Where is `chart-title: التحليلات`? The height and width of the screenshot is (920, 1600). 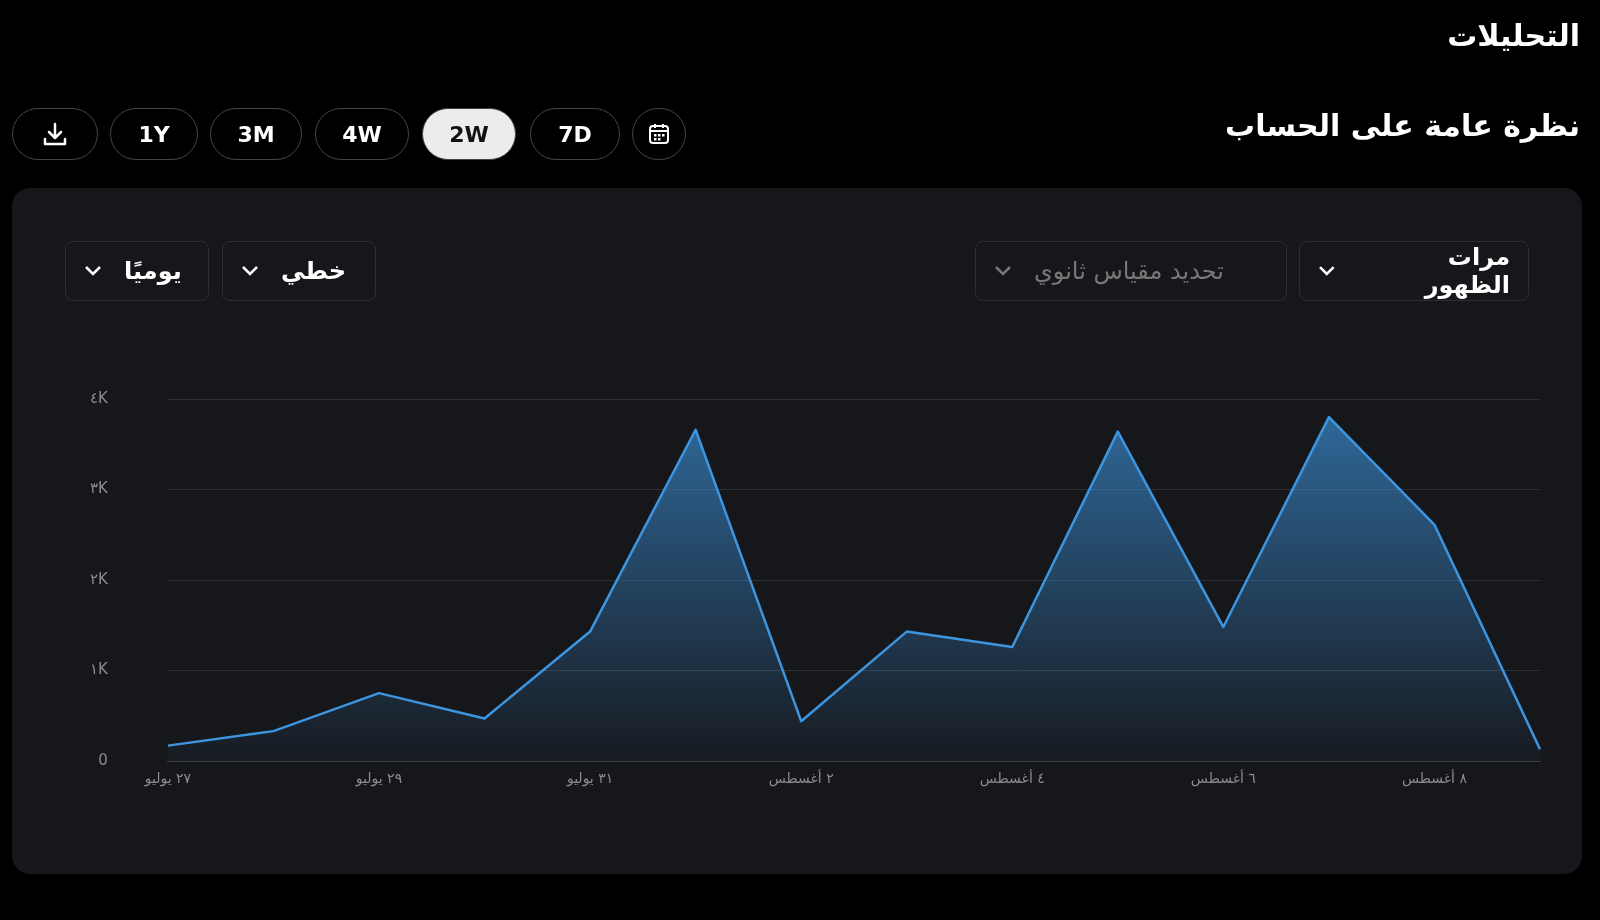 chart-title: التحليلات is located at coordinates (1513, 35).